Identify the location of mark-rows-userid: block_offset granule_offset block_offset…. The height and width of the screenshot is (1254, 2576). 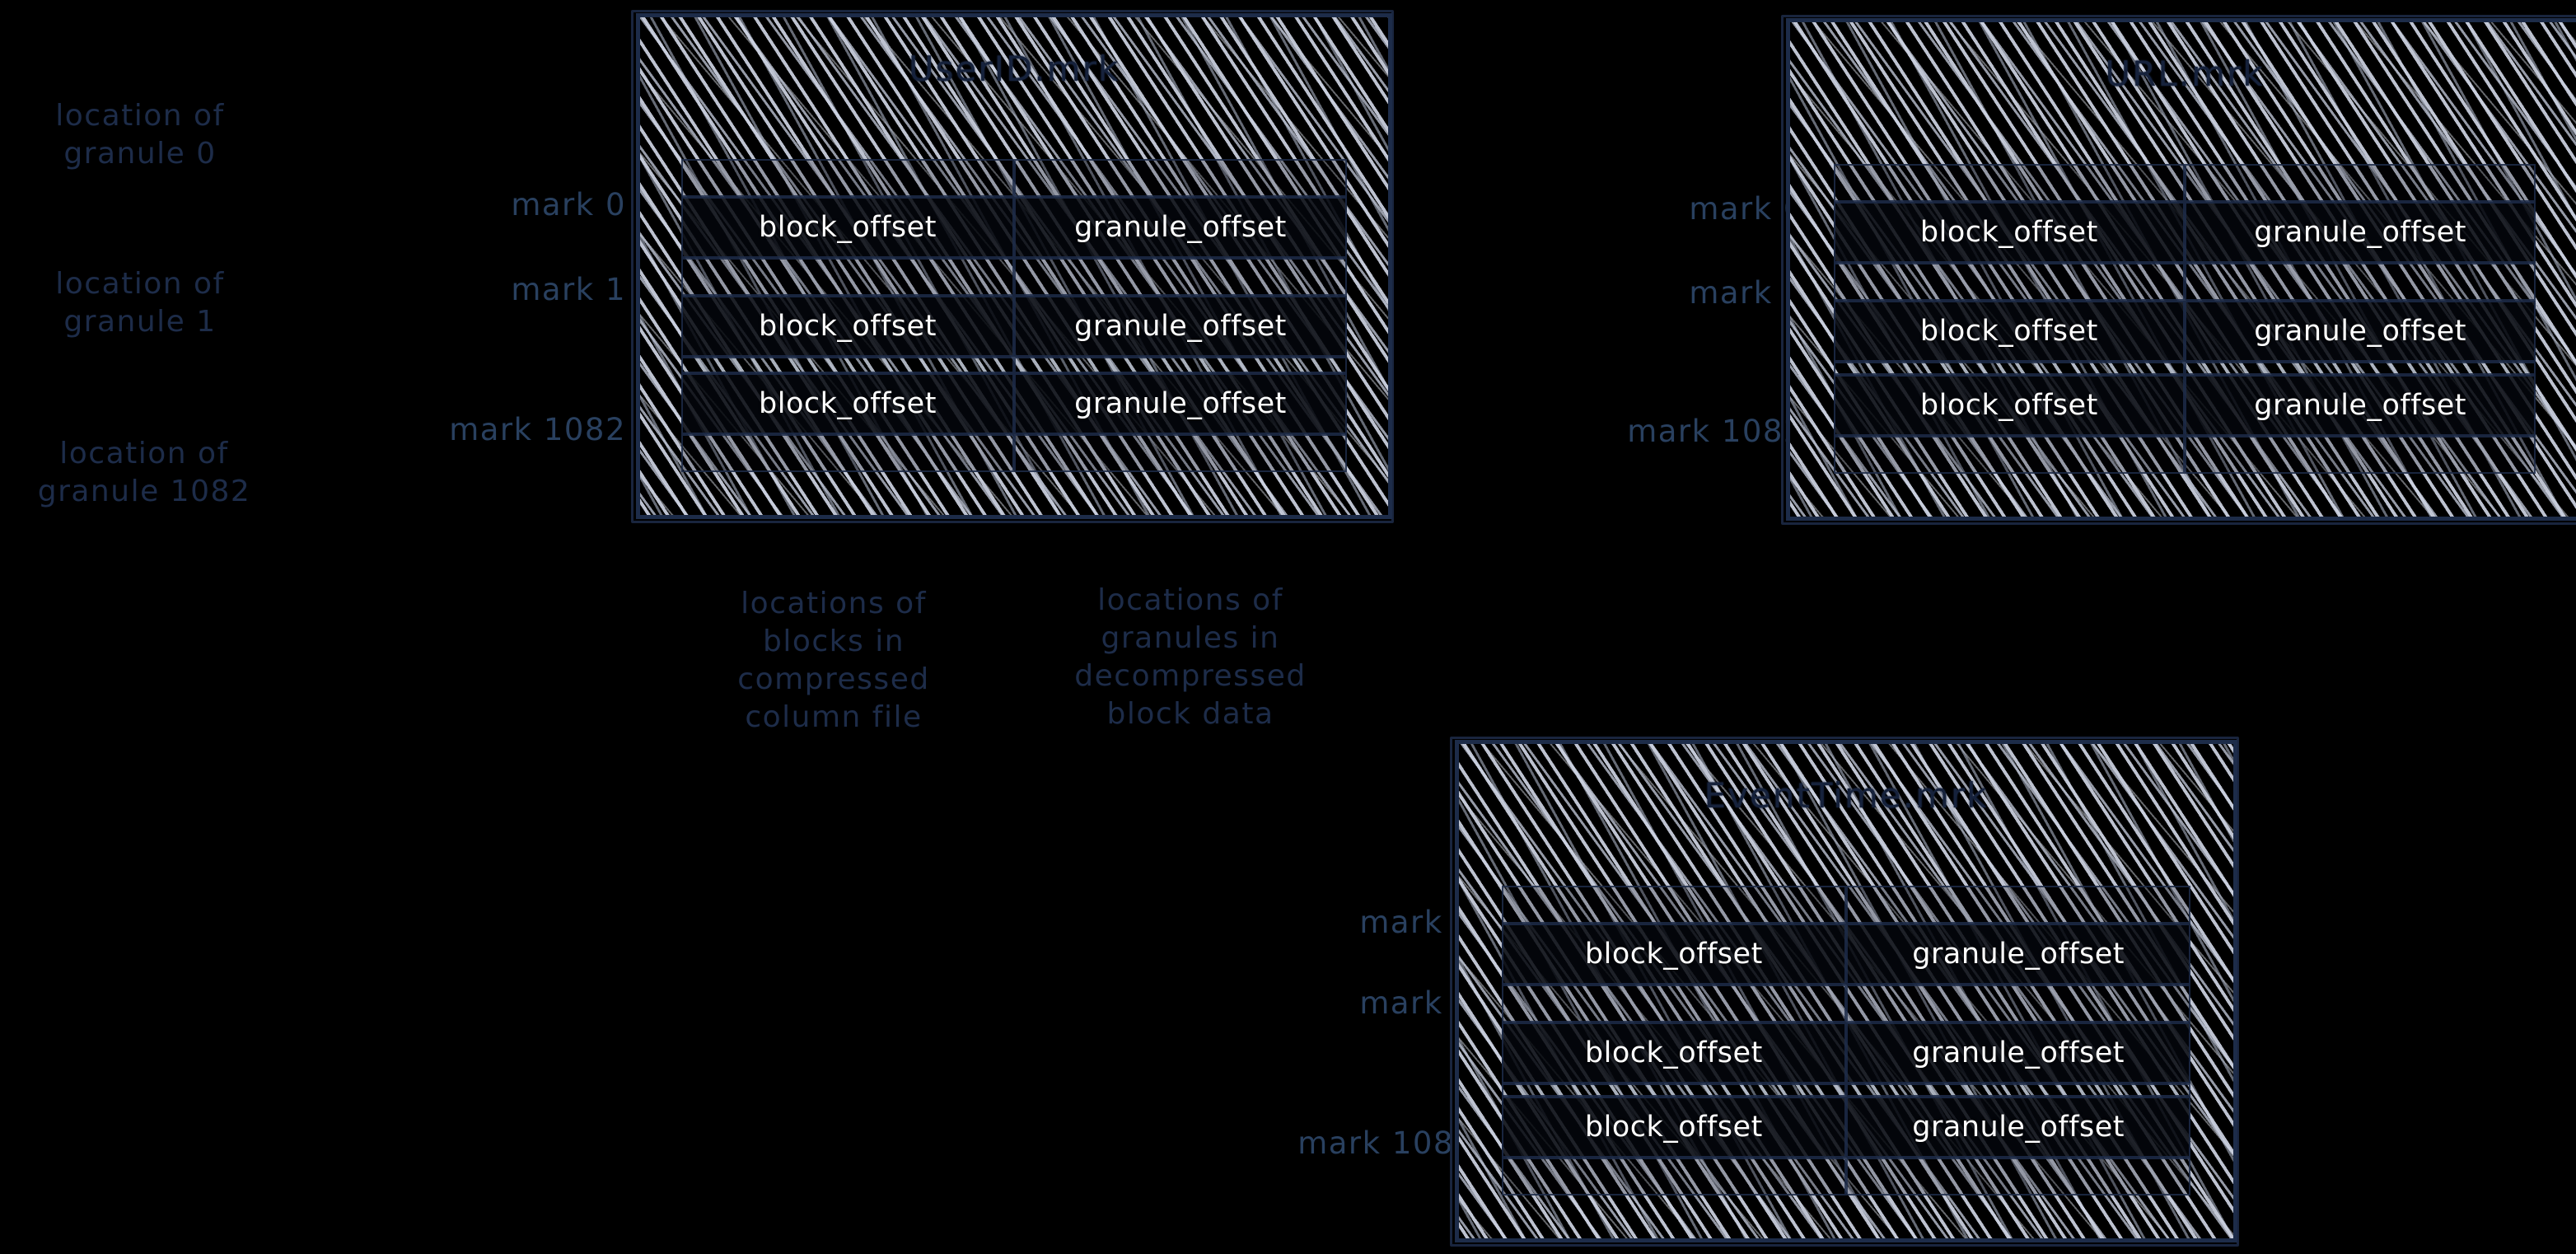
(1014, 315).